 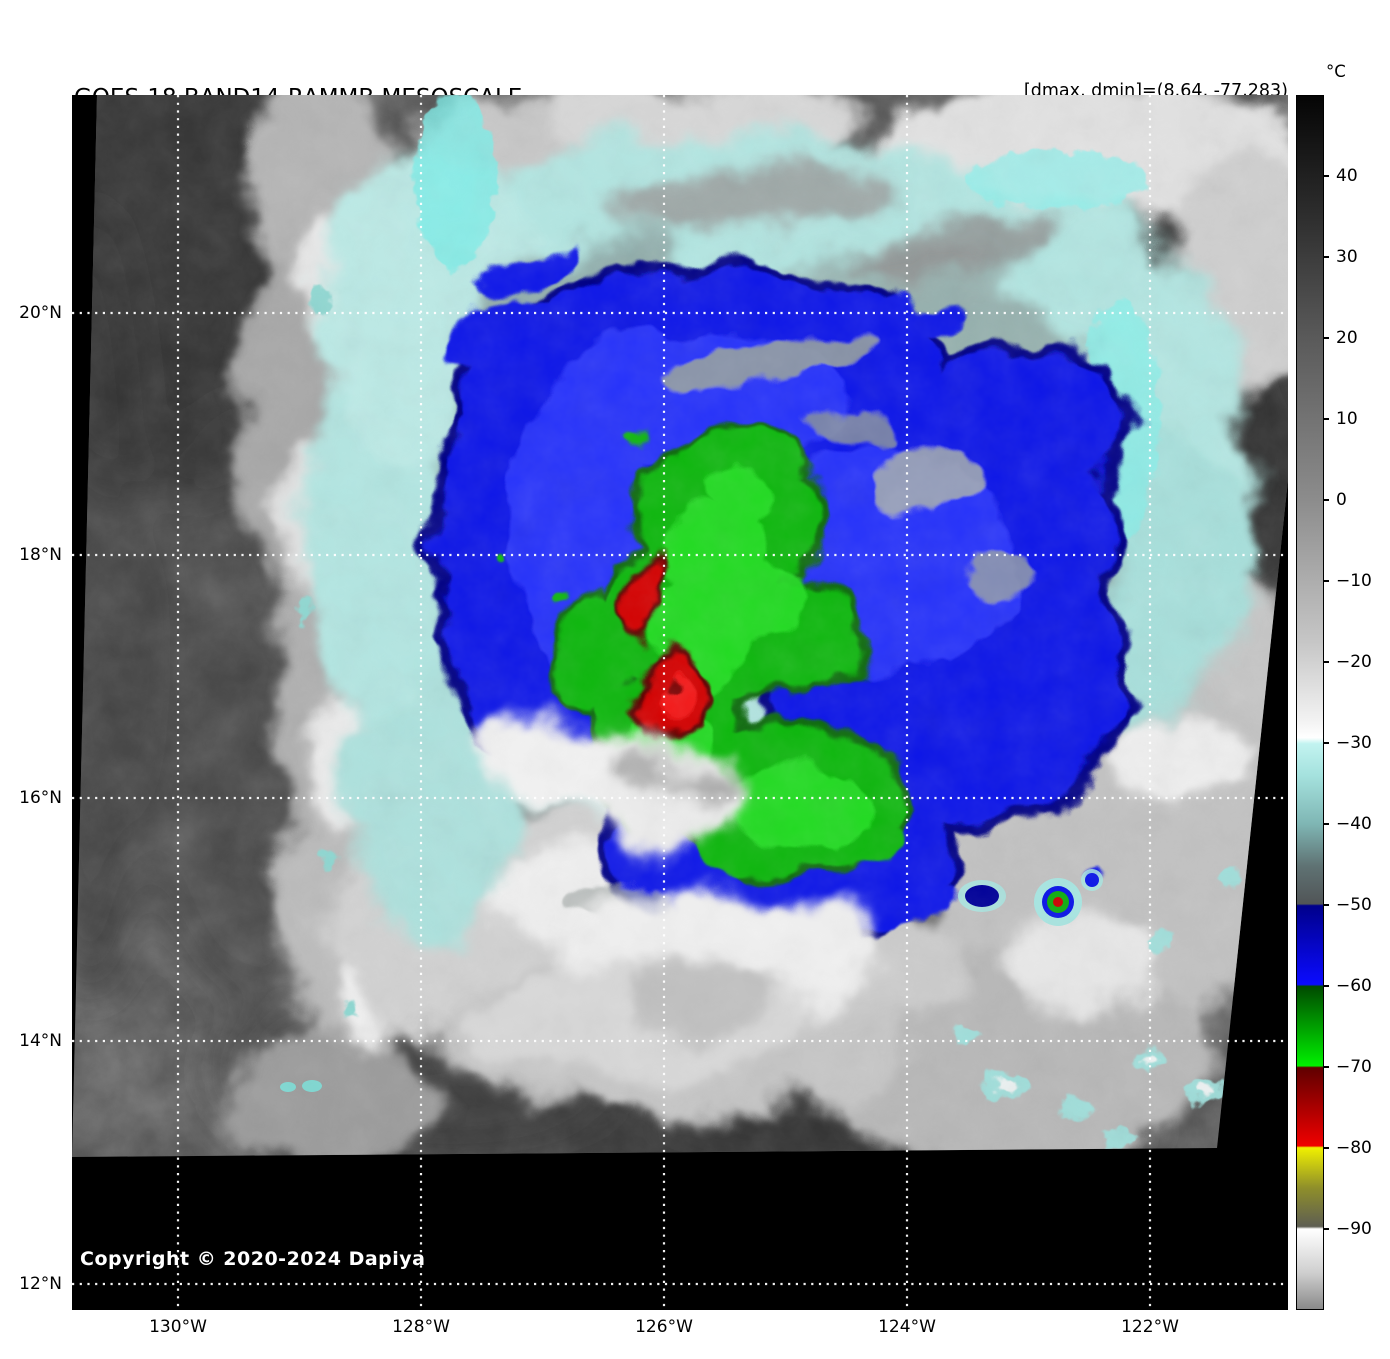 What do you see at coordinates (421, 1327) in the screenshot?
I see `lon-label: 128°W` at bounding box center [421, 1327].